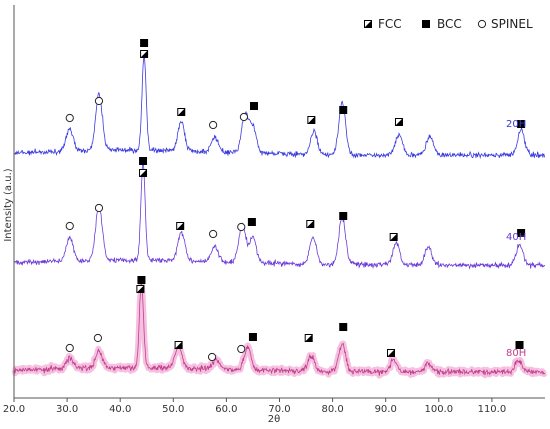  What do you see at coordinates (274, 419) in the screenshot?
I see `x-axis-title: 2θ` at bounding box center [274, 419].